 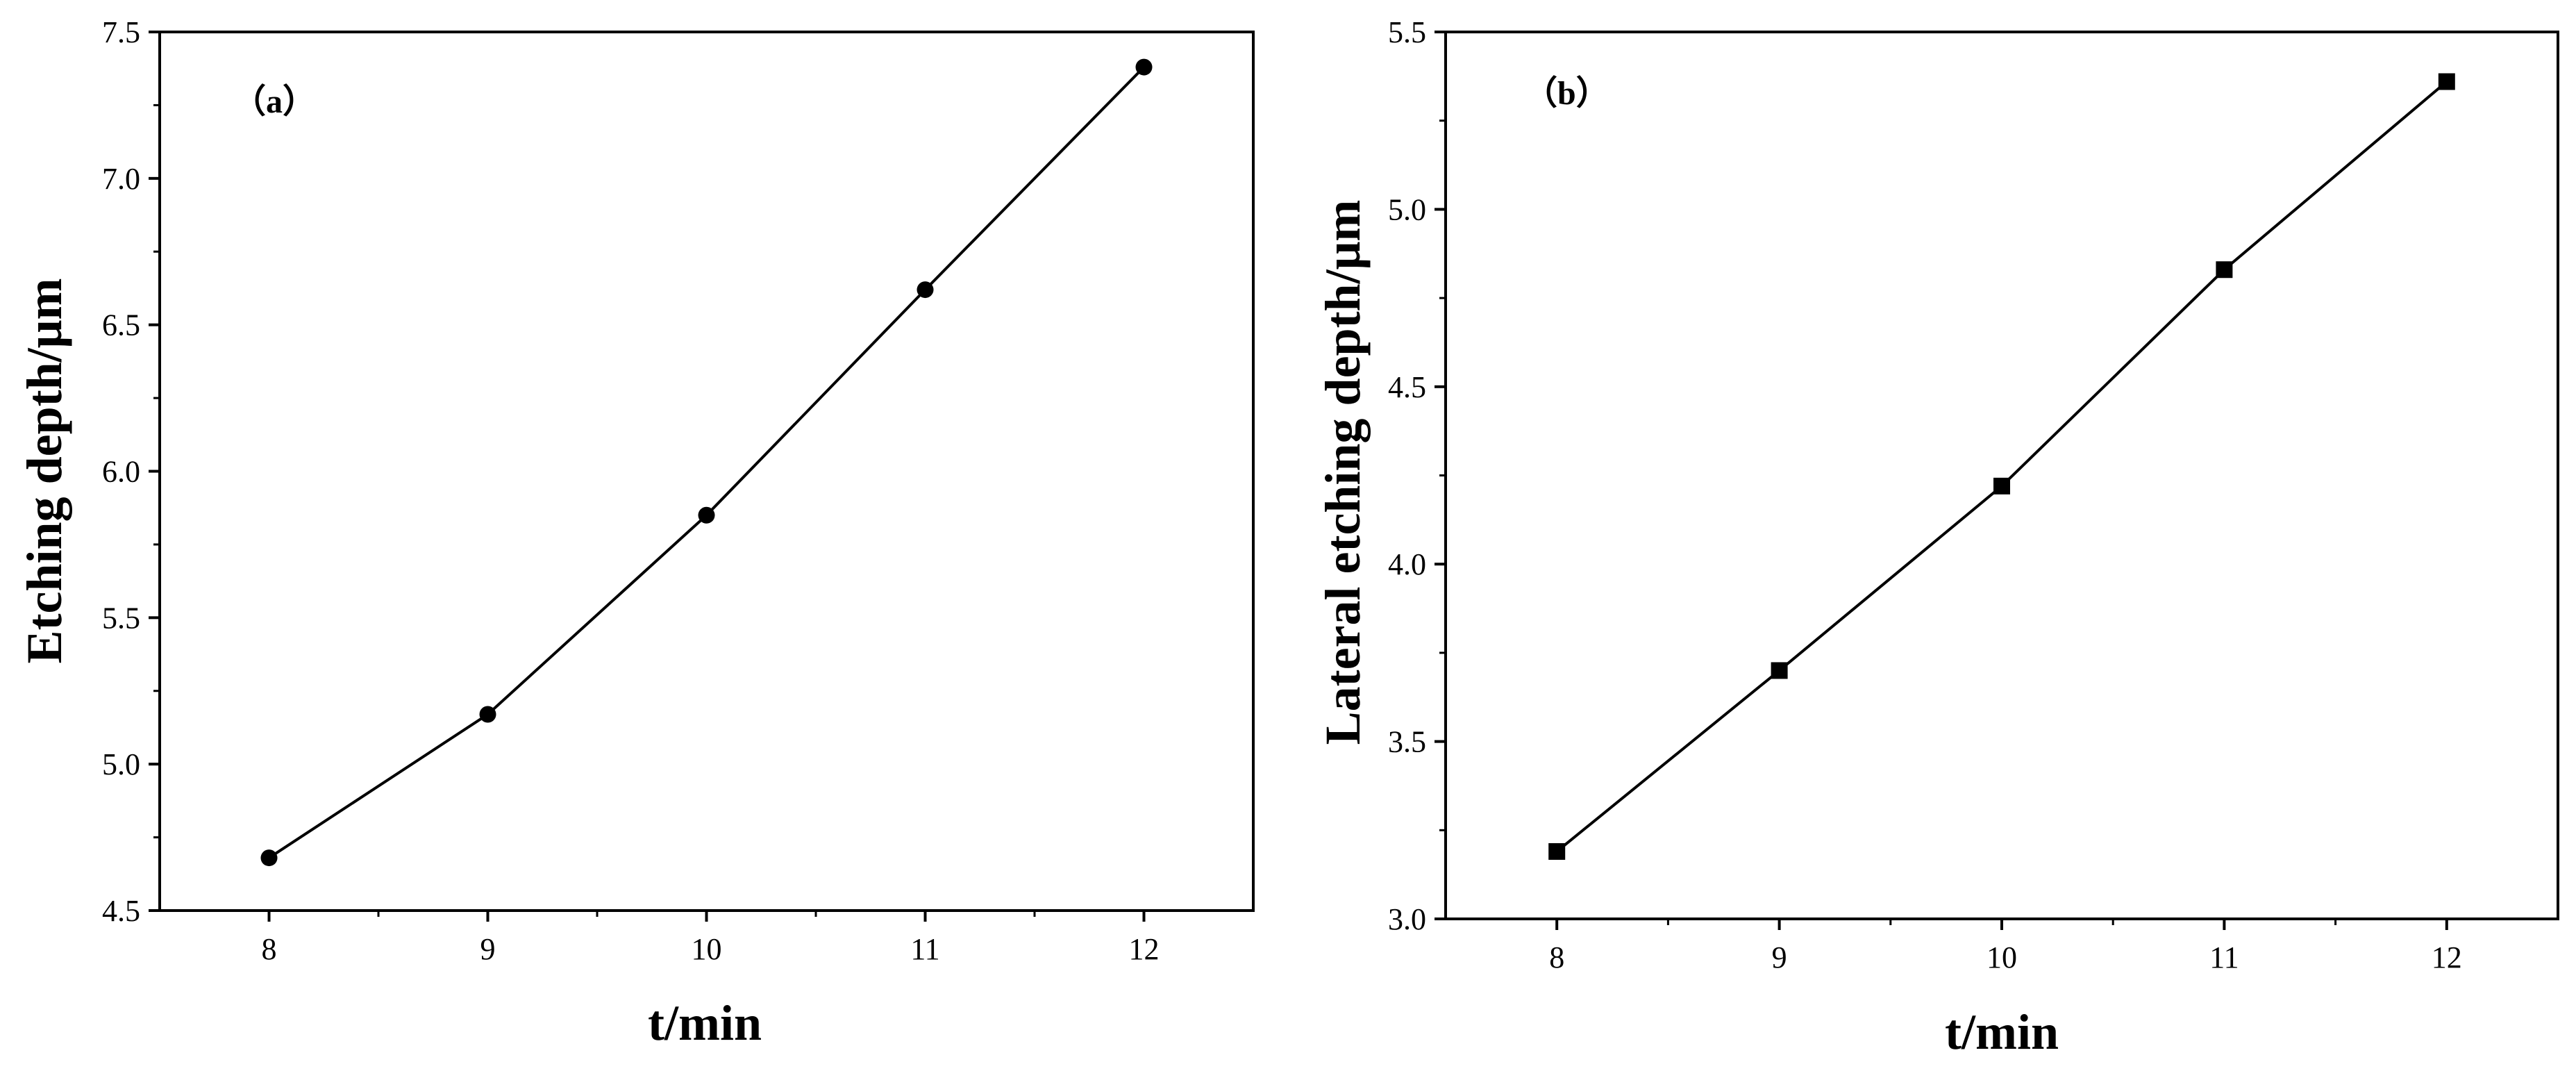 What do you see at coordinates (1566, 93) in the screenshot?
I see `panel-label: （b）` at bounding box center [1566, 93].